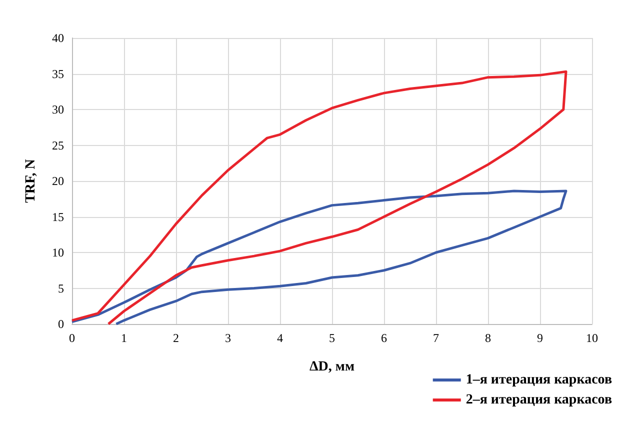 Image resolution: width=621 pixels, height=422 pixels. I want to click on x-tick-label: 5, so click(332, 338).